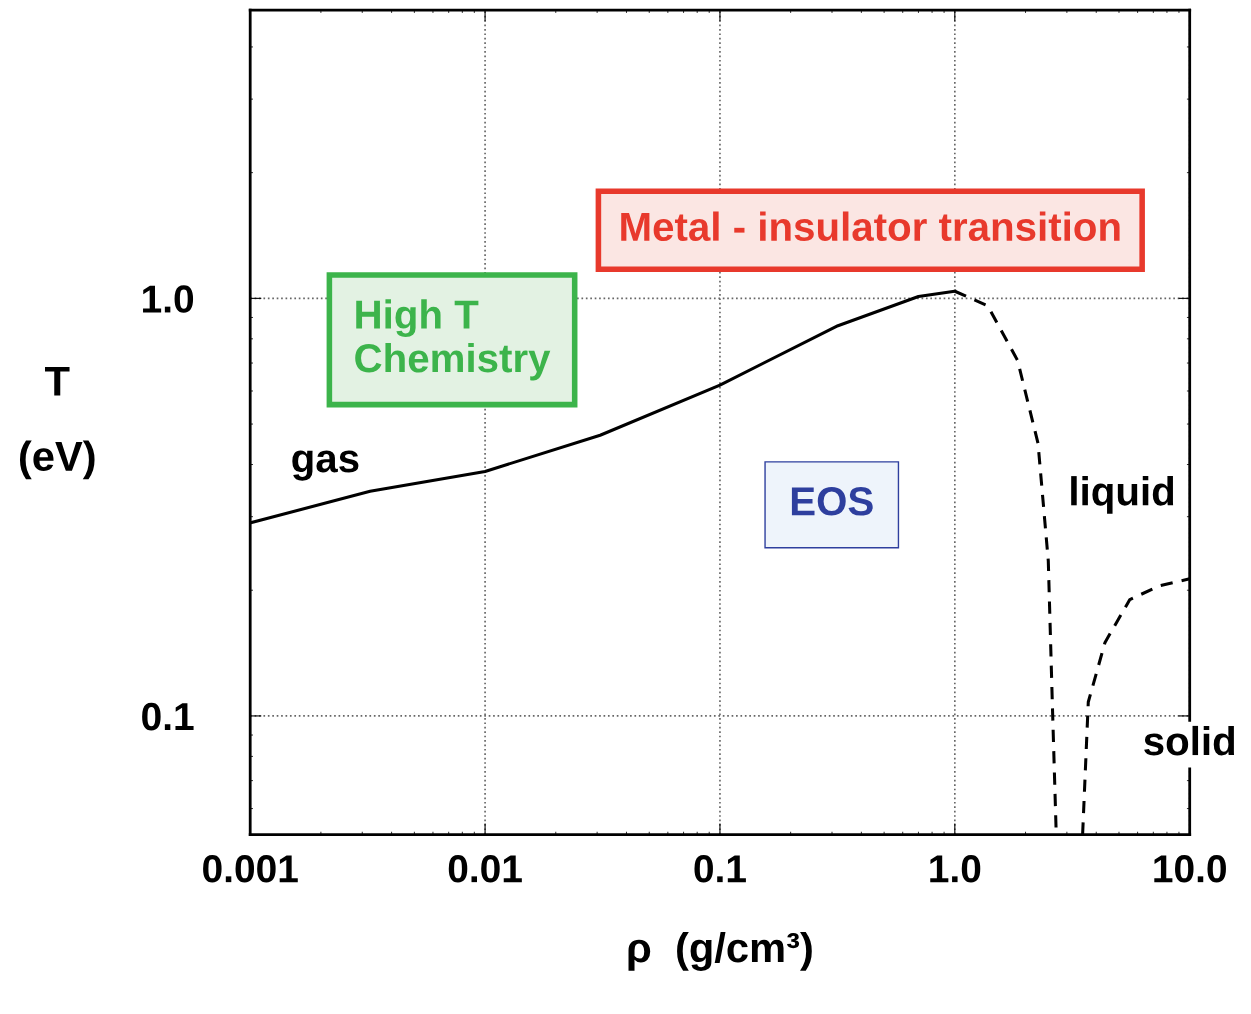 The width and height of the screenshot is (1251, 1014). What do you see at coordinates (250, 868) in the screenshot?
I see `x-tick-label: 0.001` at bounding box center [250, 868].